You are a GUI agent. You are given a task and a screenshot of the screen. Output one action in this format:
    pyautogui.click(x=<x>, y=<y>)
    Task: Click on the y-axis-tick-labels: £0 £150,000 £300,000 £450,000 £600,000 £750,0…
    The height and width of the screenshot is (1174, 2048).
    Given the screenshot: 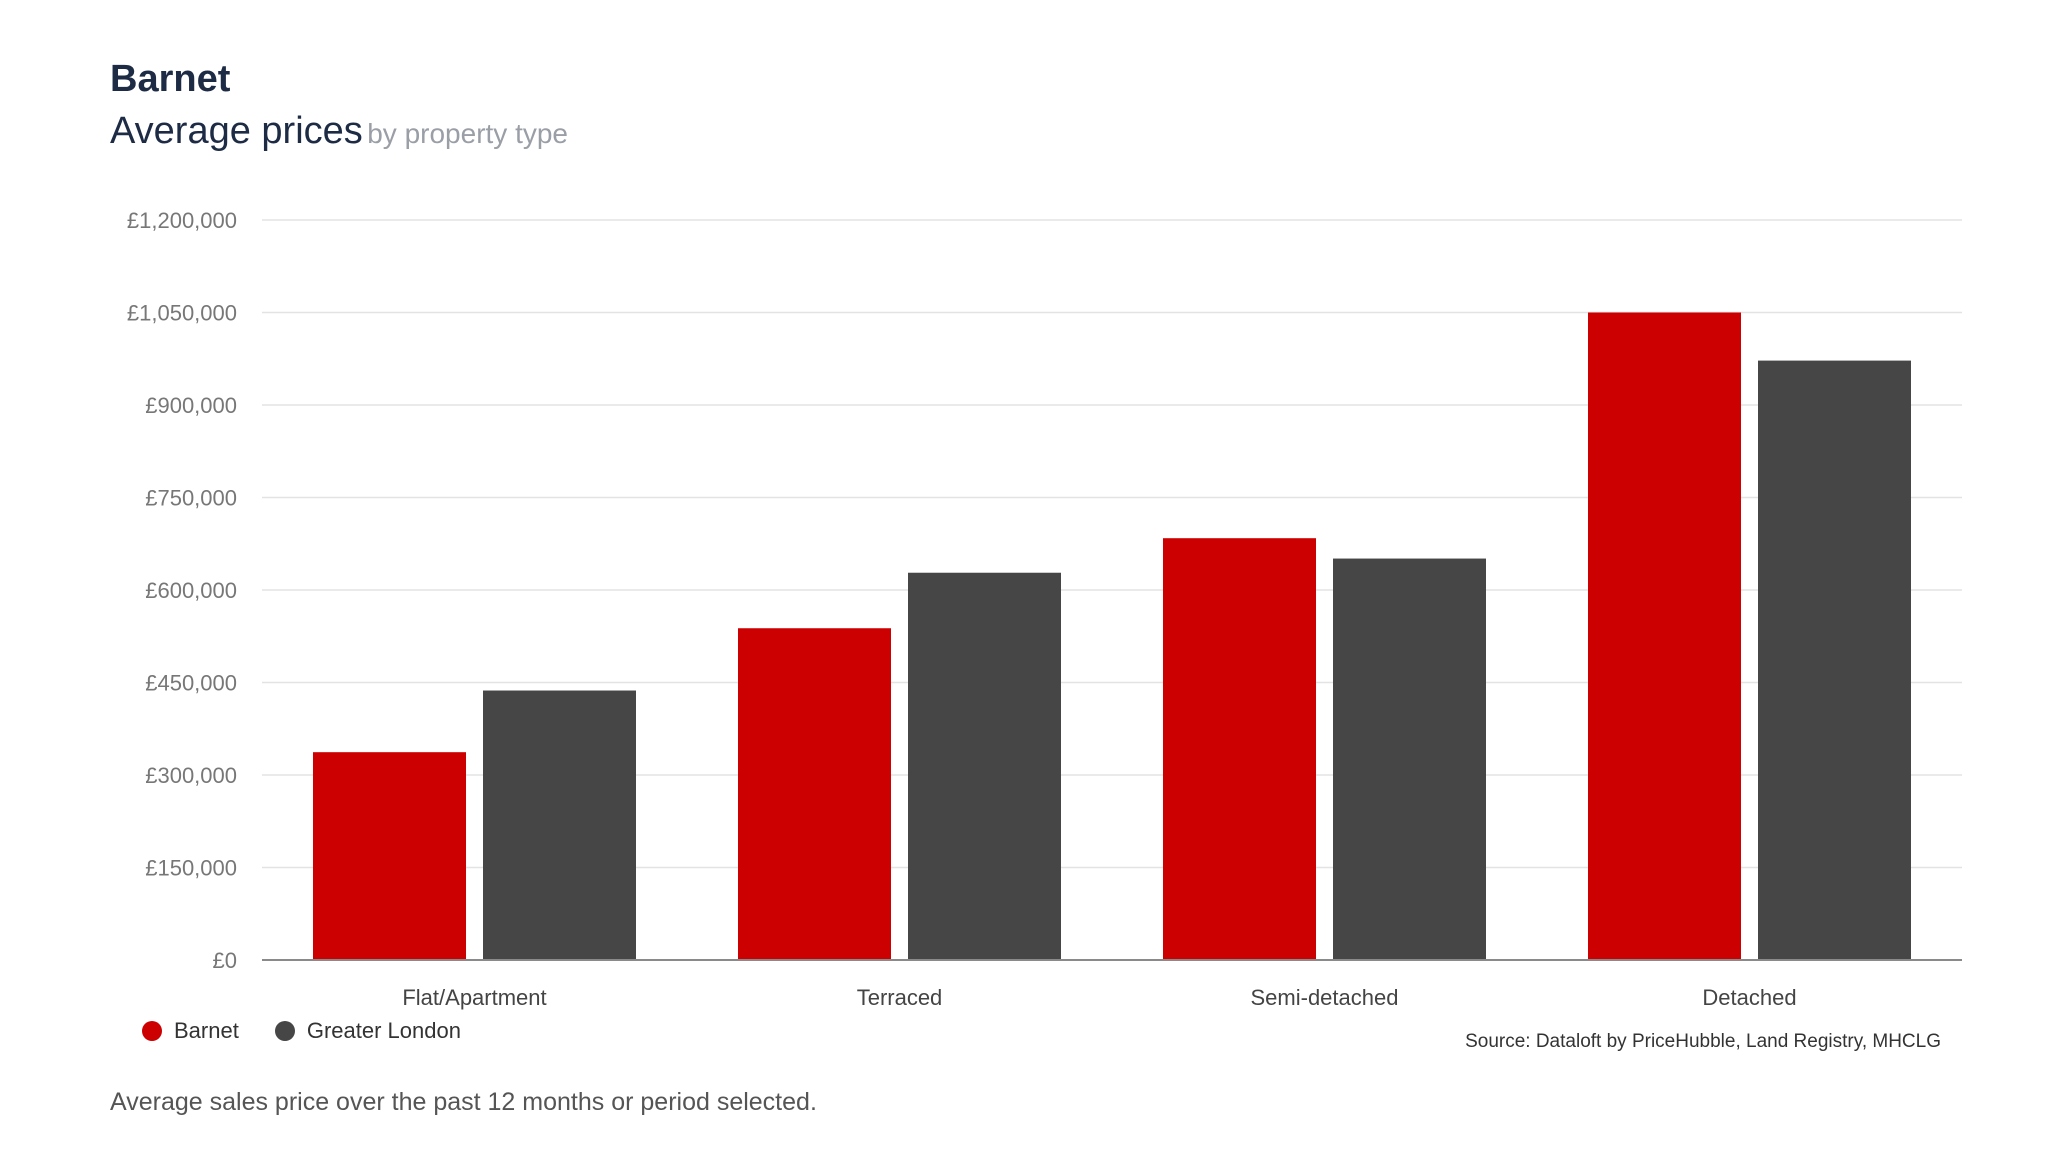 What is the action you would take?
    pyautogui.click(x=182, y=590)
    